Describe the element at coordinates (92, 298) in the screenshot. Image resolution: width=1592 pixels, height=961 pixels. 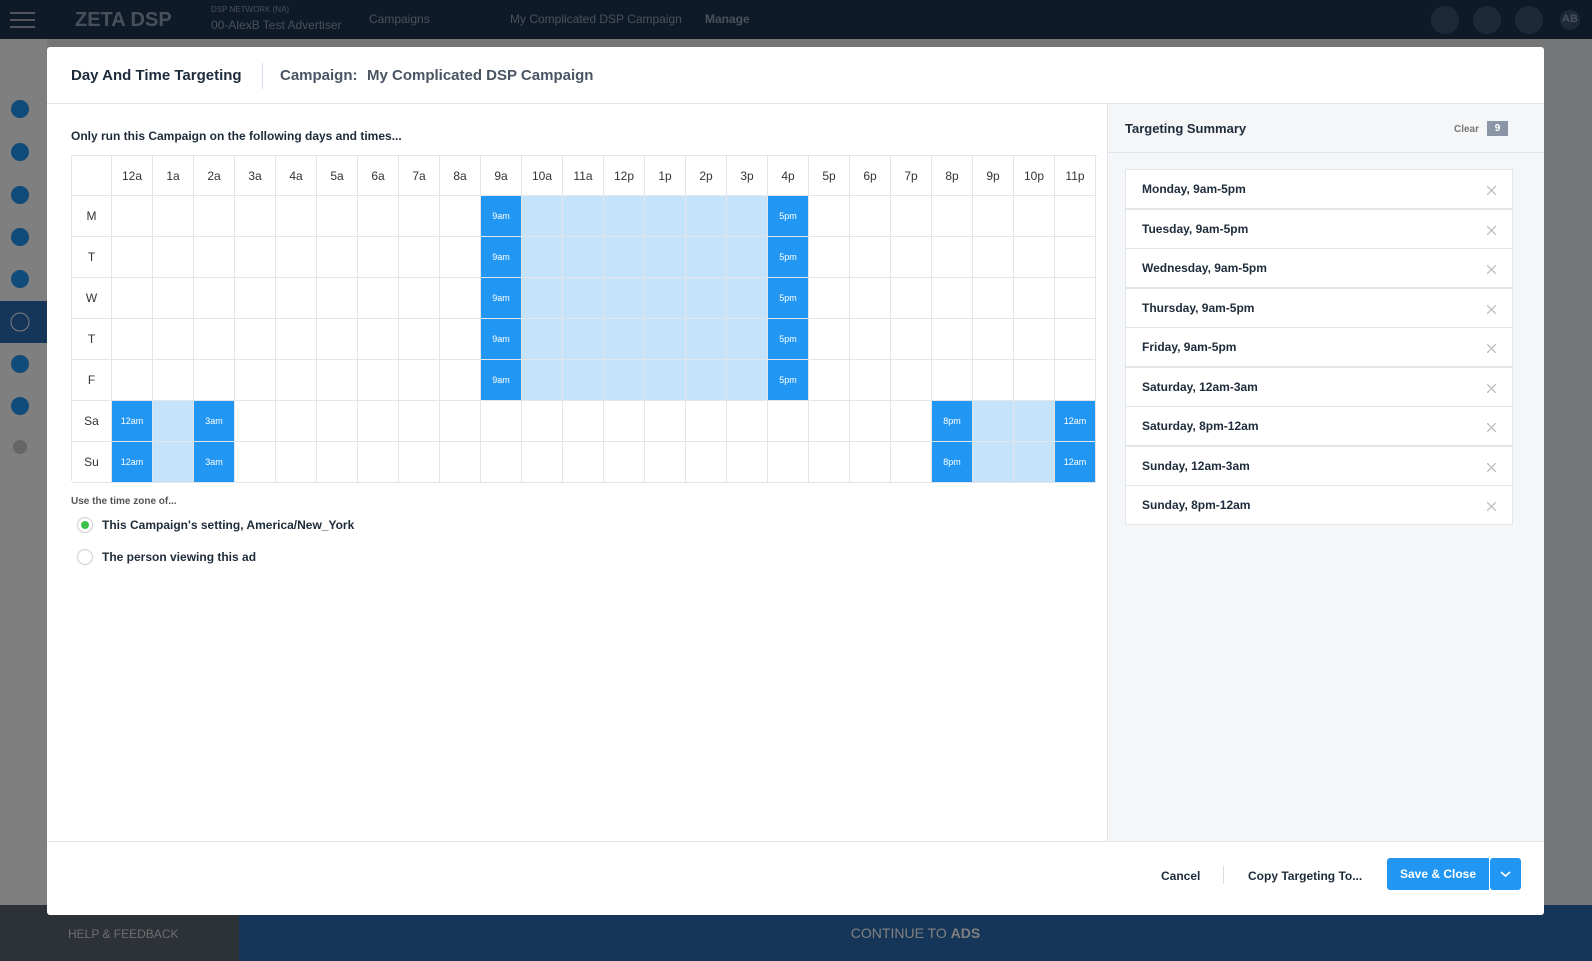
I see `day-header: W` at that location.